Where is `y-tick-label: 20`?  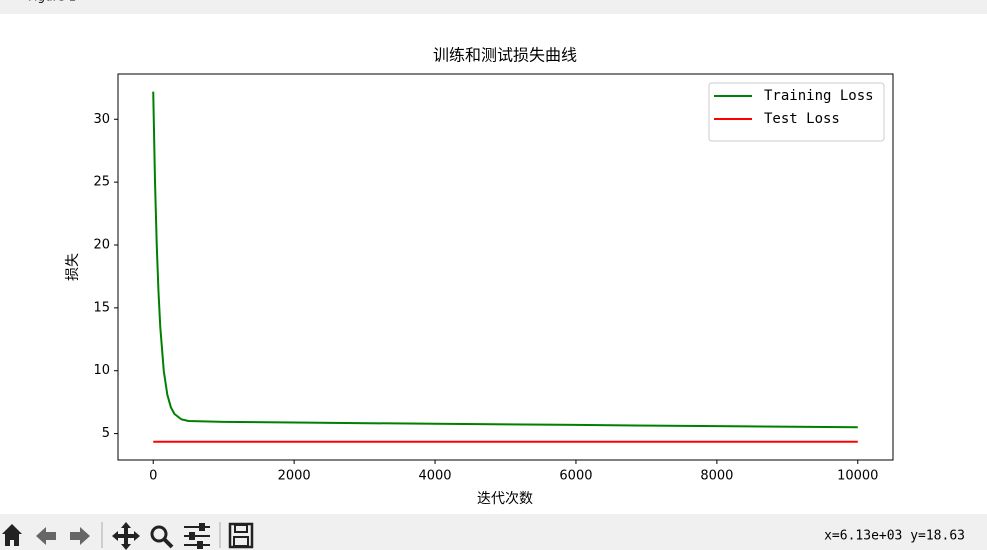 y-tick-label: 20 is located at coordinates (101, 244).